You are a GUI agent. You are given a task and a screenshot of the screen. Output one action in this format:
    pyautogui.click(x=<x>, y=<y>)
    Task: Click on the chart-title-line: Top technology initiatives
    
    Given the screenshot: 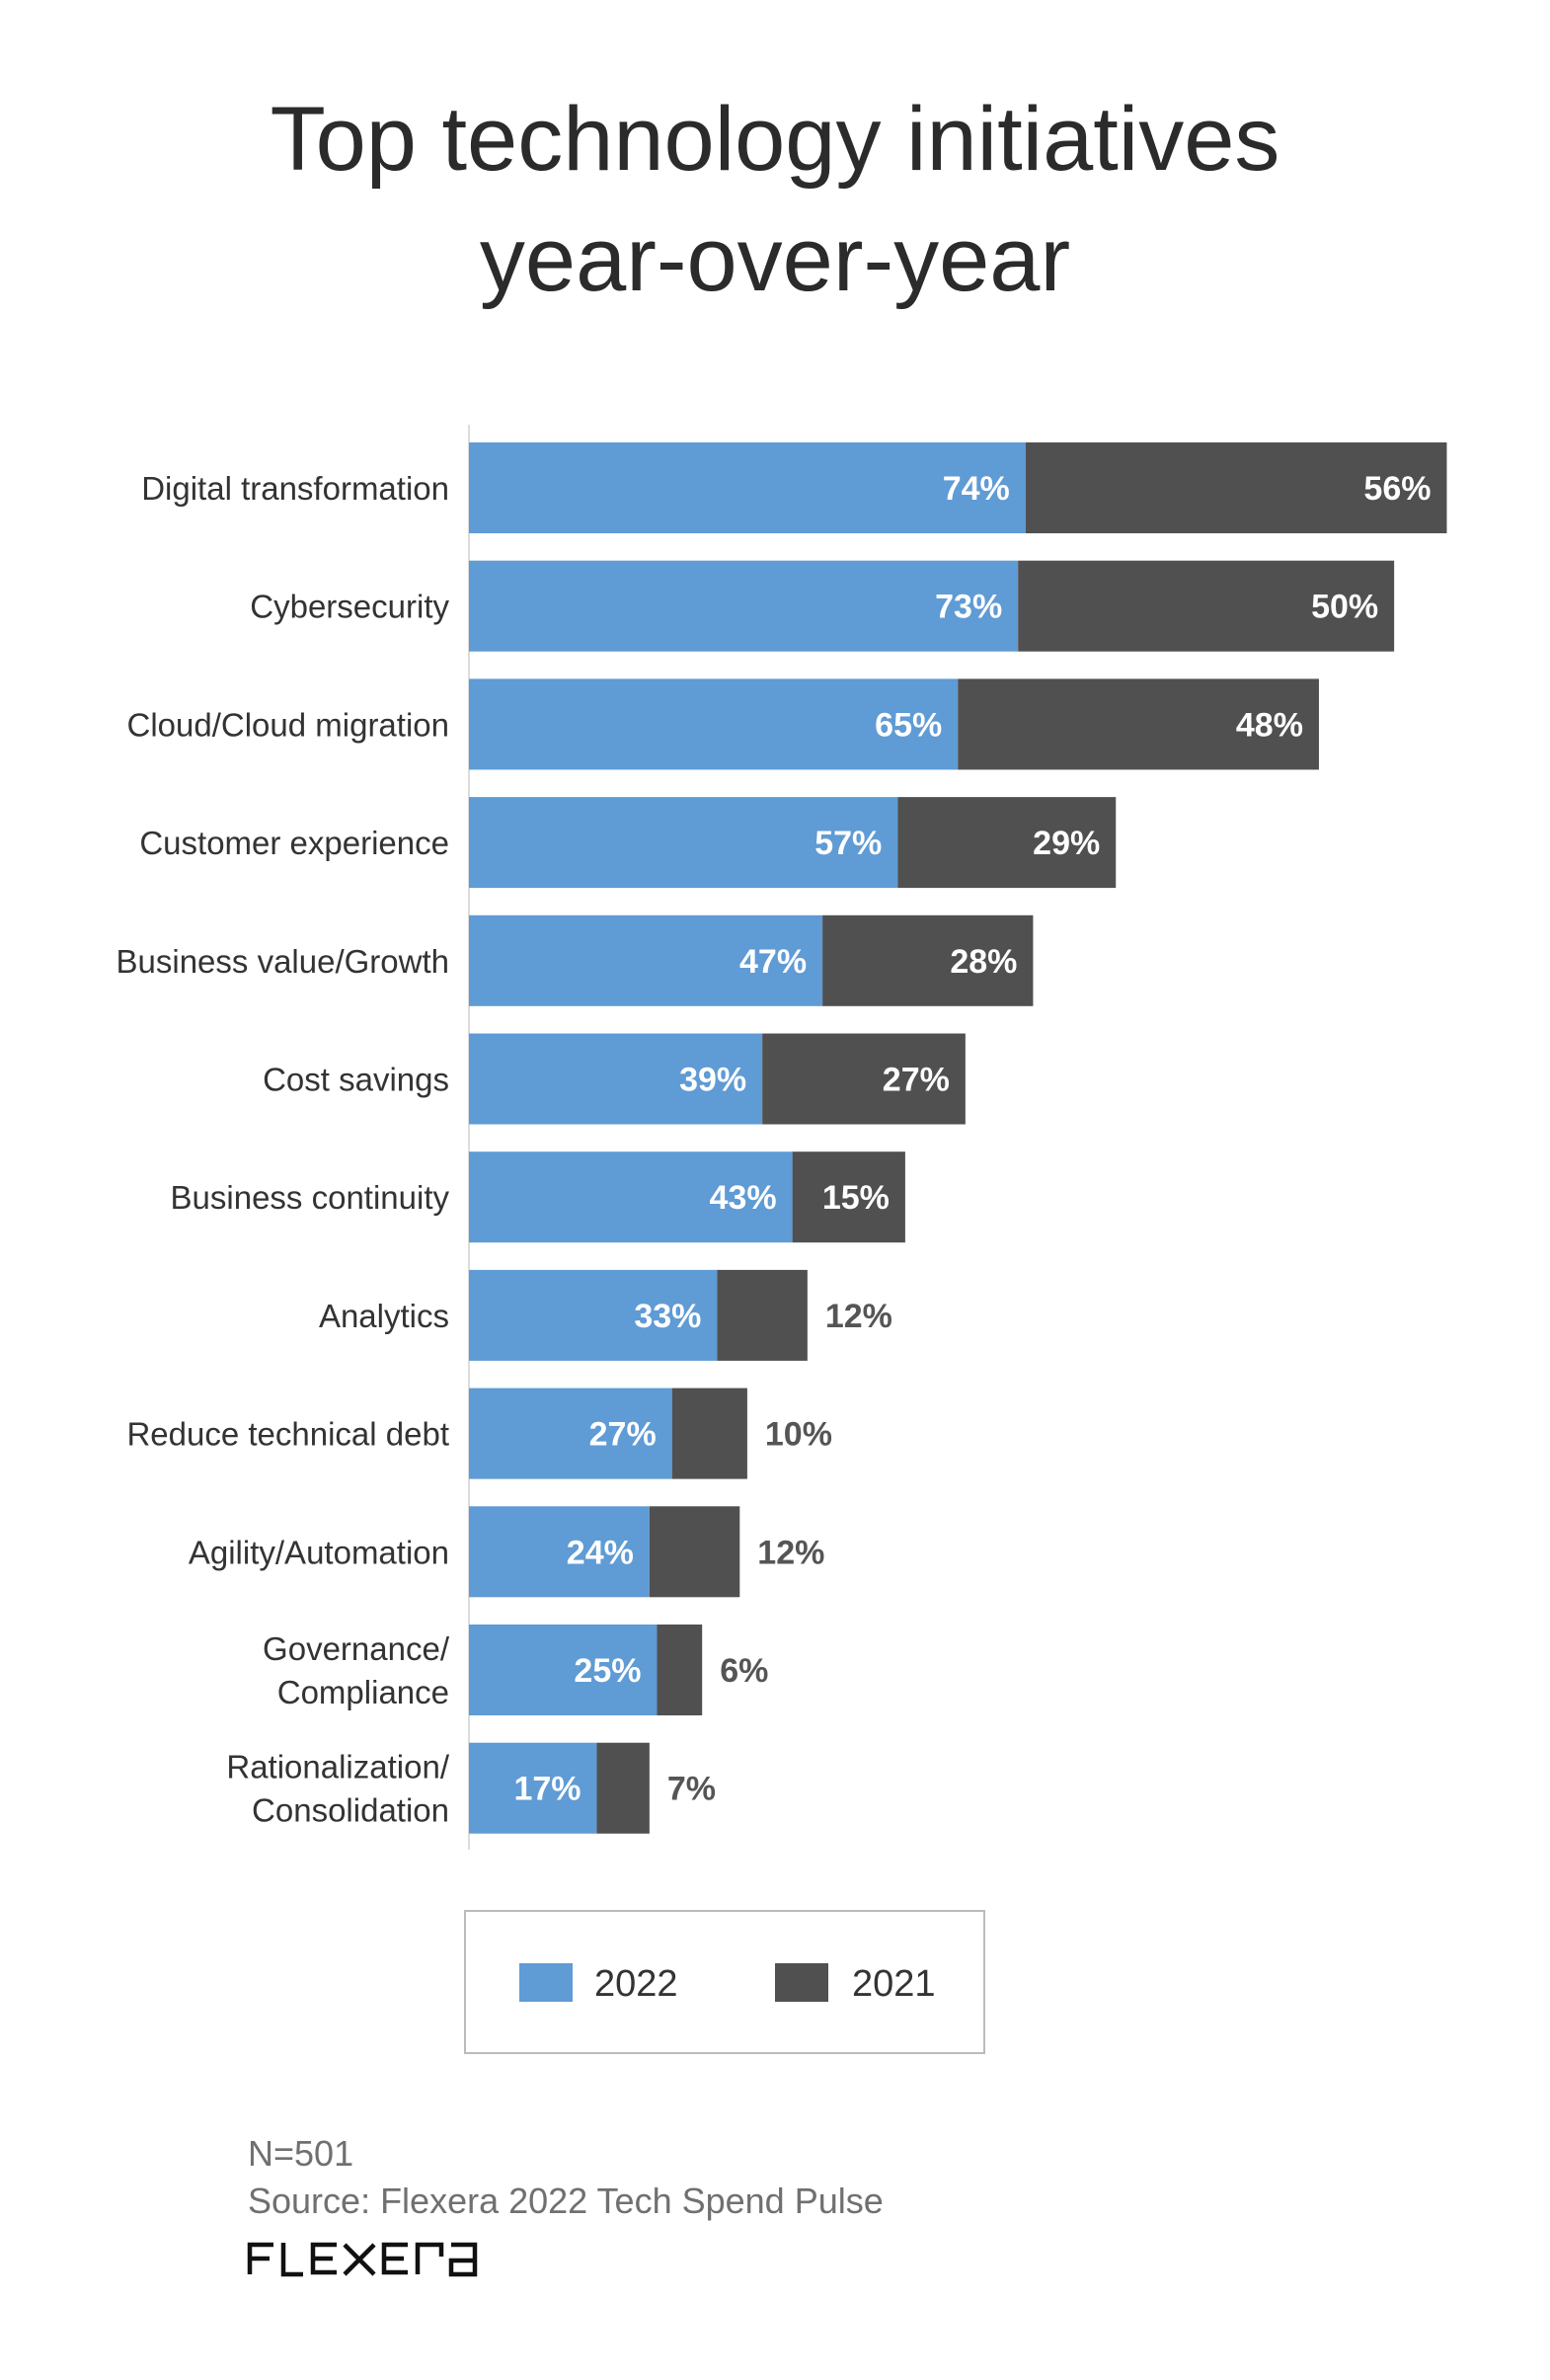 What is the action you would take?
    pyautogui.click(x=775, y=139)
    